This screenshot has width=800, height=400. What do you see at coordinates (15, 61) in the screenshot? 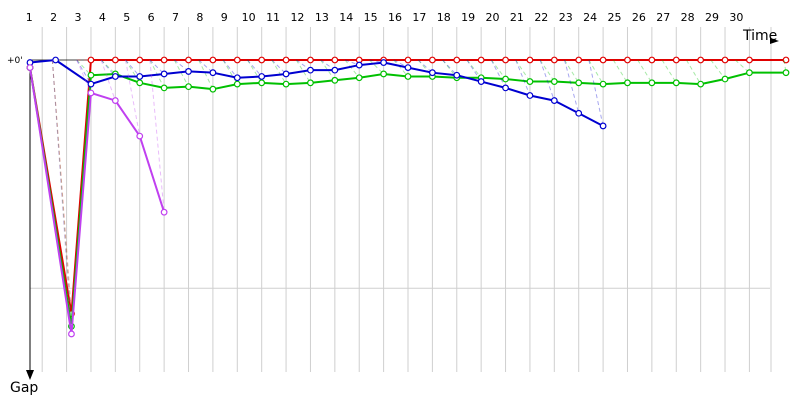
I see `zero-label: +0'` at bounding box center [15, 61].